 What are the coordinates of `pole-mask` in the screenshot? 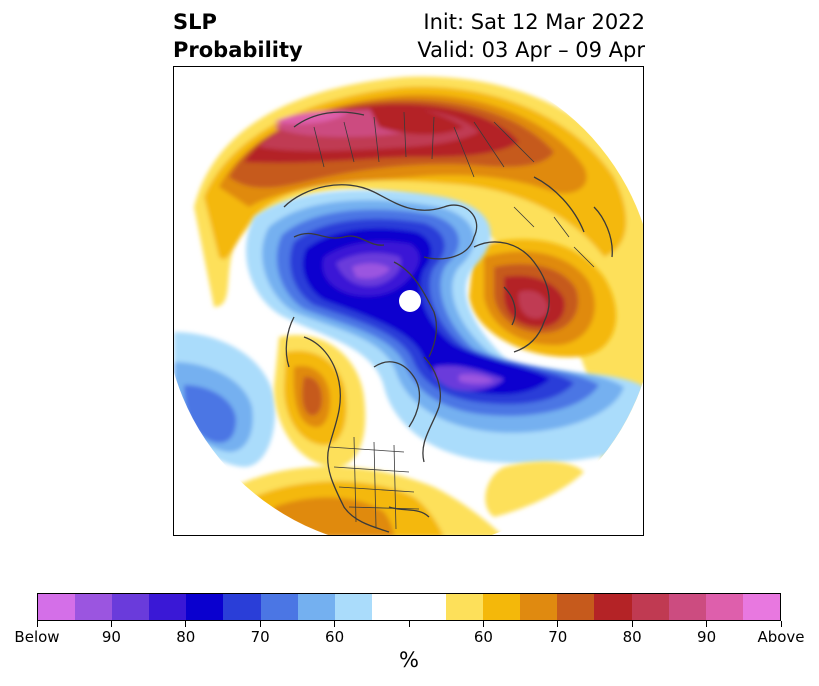 It's located at (410, 301).